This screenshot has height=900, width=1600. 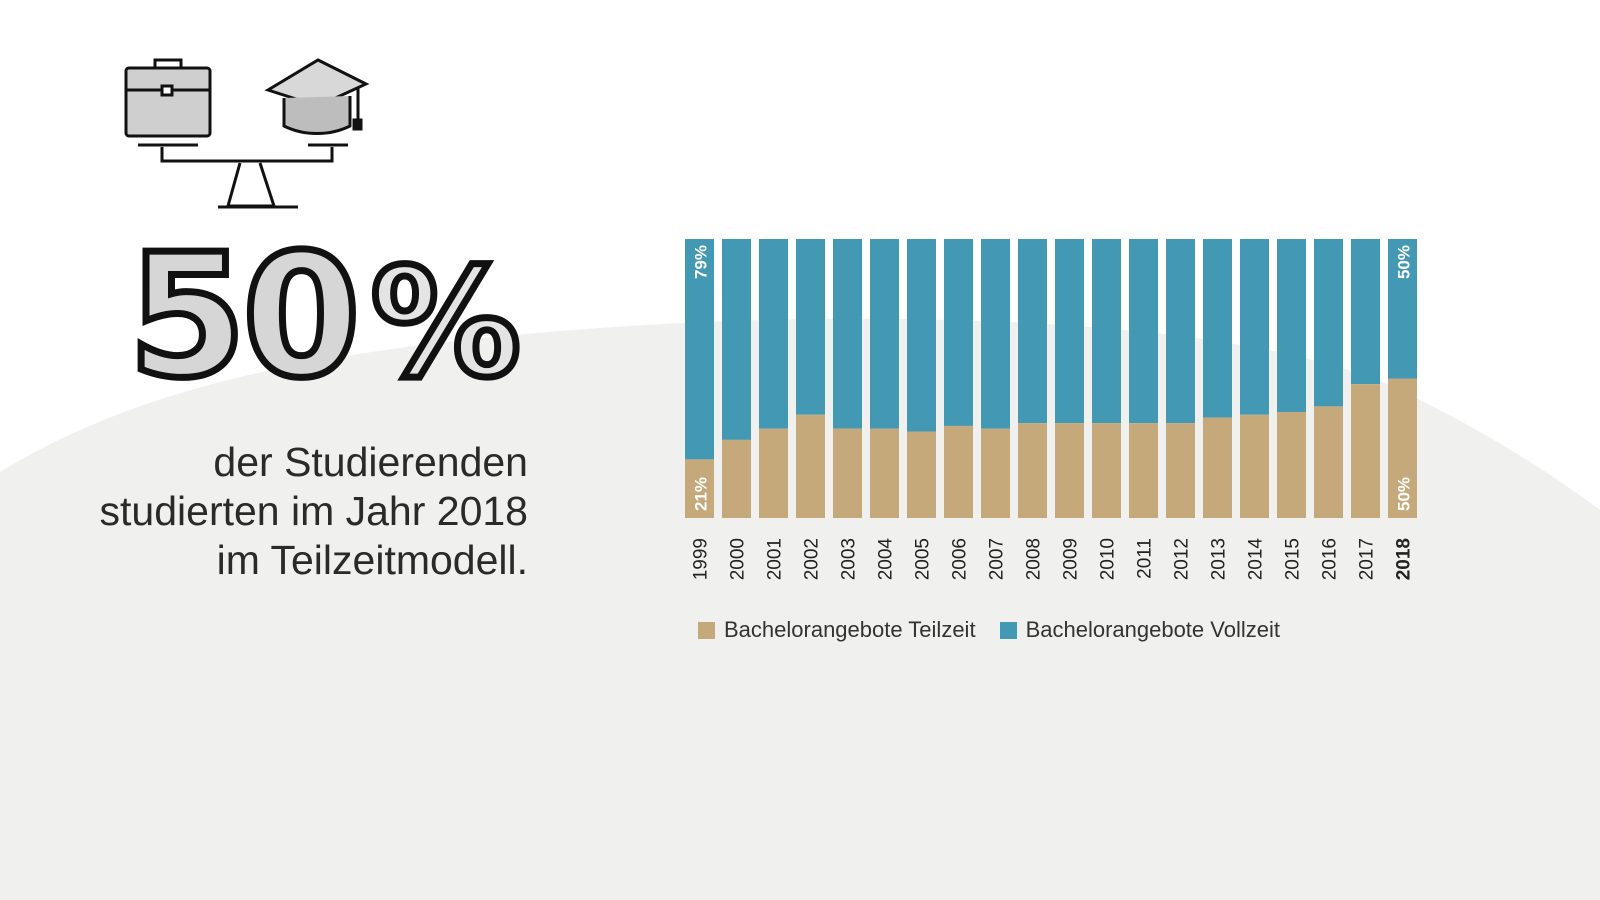 What do you see at coordinates (1291, 325) in the screenshot?
I see `bar-vollzeit-2015` at bounding box center [1291, 325].